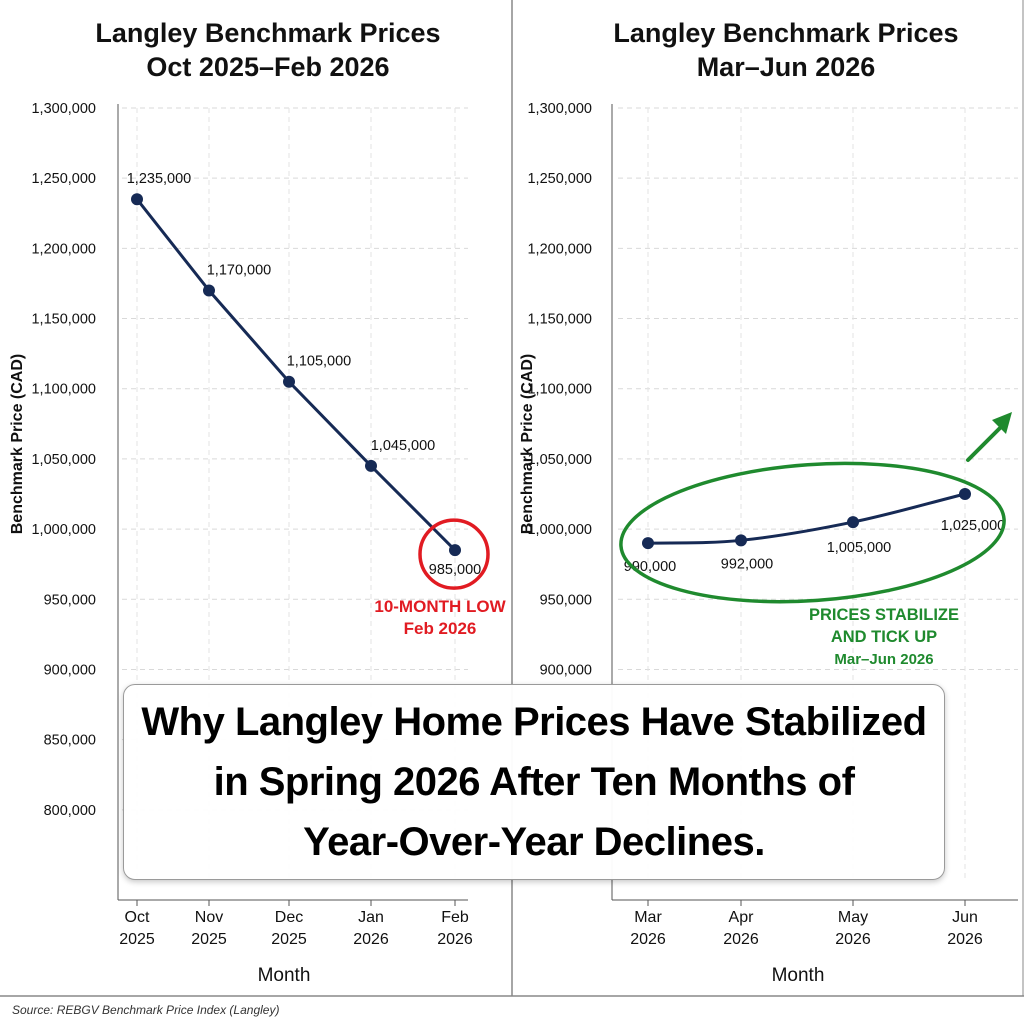 The height and width of the screenshot is (1024, 1024). I want to click on x-tick-label: Feb 2026, so click(455, 928).